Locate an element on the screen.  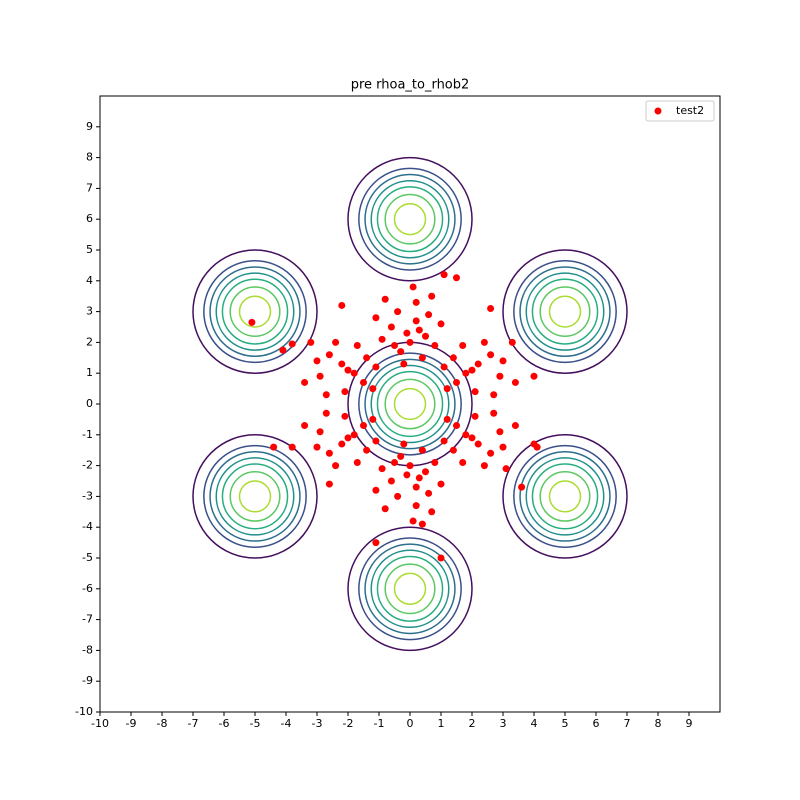
x-tick-label: -7 is located at coordinates (193, 723).